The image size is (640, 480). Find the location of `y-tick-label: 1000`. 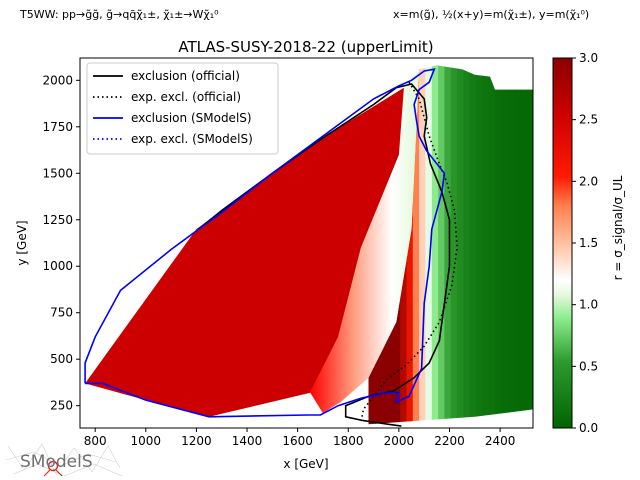

y-tick-label: 1000 is located at coordinates (57, 266).